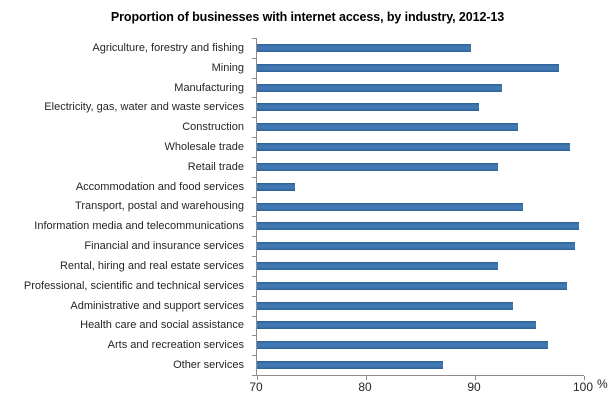 The height and width of the screenshot is (409, 615). Describe the element at coordinates (204, 147) in the screenshot. I see `category-label: Wholesale trade` at that location.